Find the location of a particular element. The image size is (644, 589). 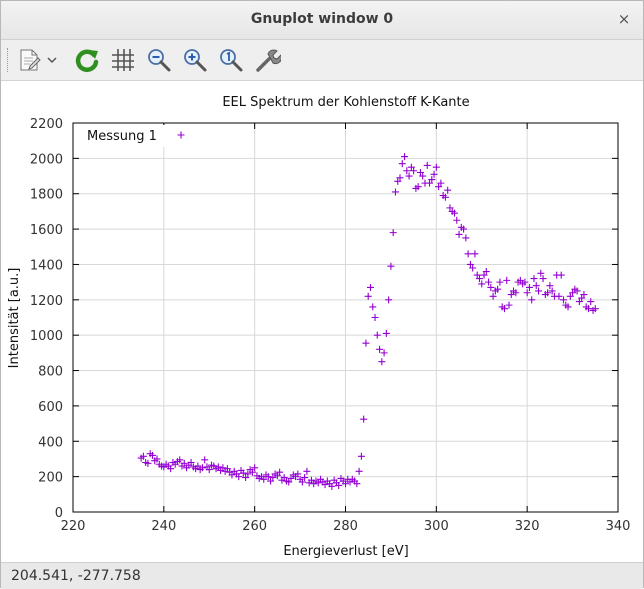

window-title: Gnuplot window 0 is located at coordinates (322, 19).